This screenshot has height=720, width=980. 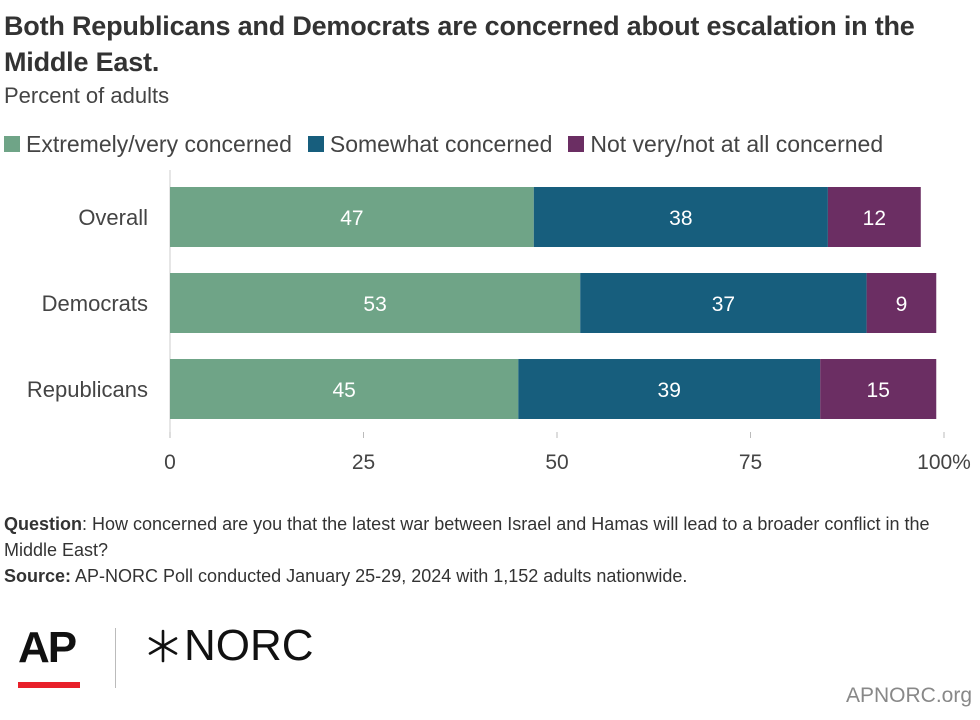 I want to click on legend-item-somewhat: Somewhat concerned, so click(x=430, y=144).